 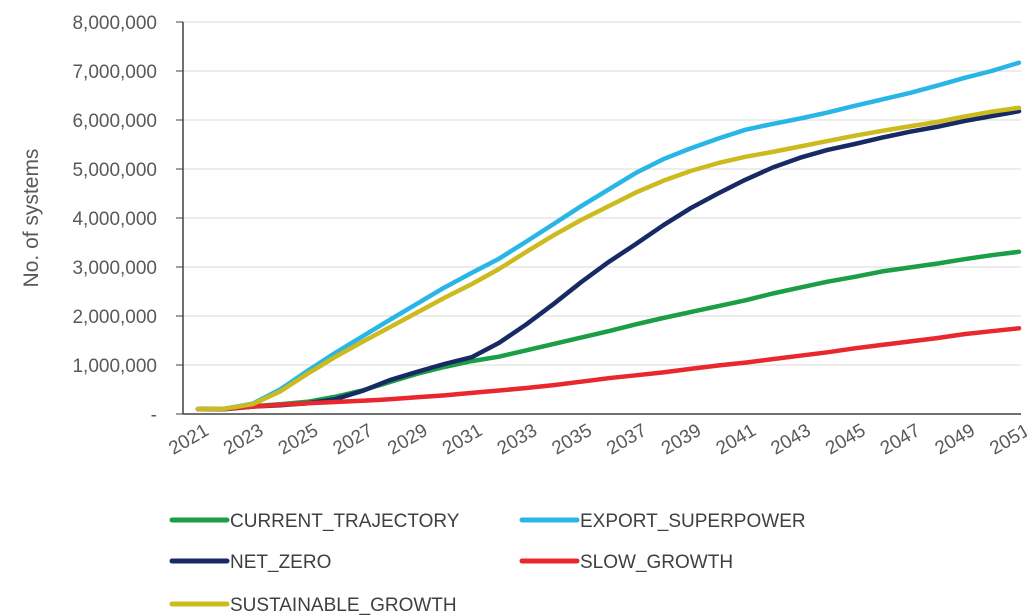 I want to click on x-tick-label: 2051, so click(x=1006, y=439).